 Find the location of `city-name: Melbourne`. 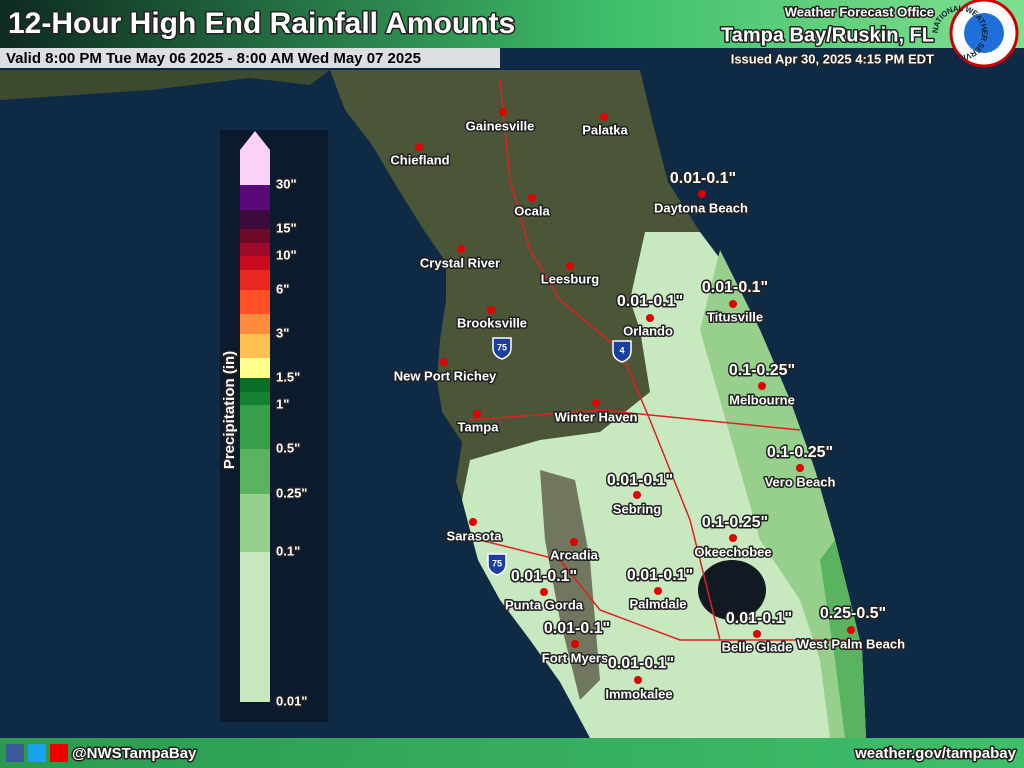

city-name: Melbourne is located at coordinates (762, 399).